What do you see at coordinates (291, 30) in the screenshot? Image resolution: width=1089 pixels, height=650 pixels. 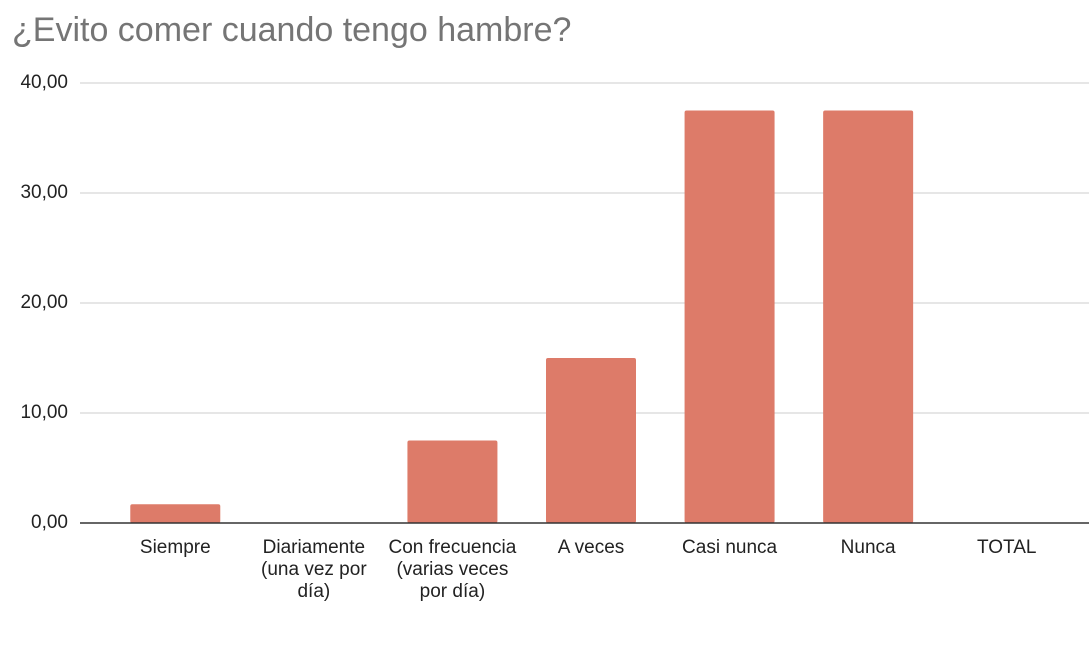 I see `chart-title: ¿Evito comer cuando tengo hambre?` at bounding box center [291, 30].